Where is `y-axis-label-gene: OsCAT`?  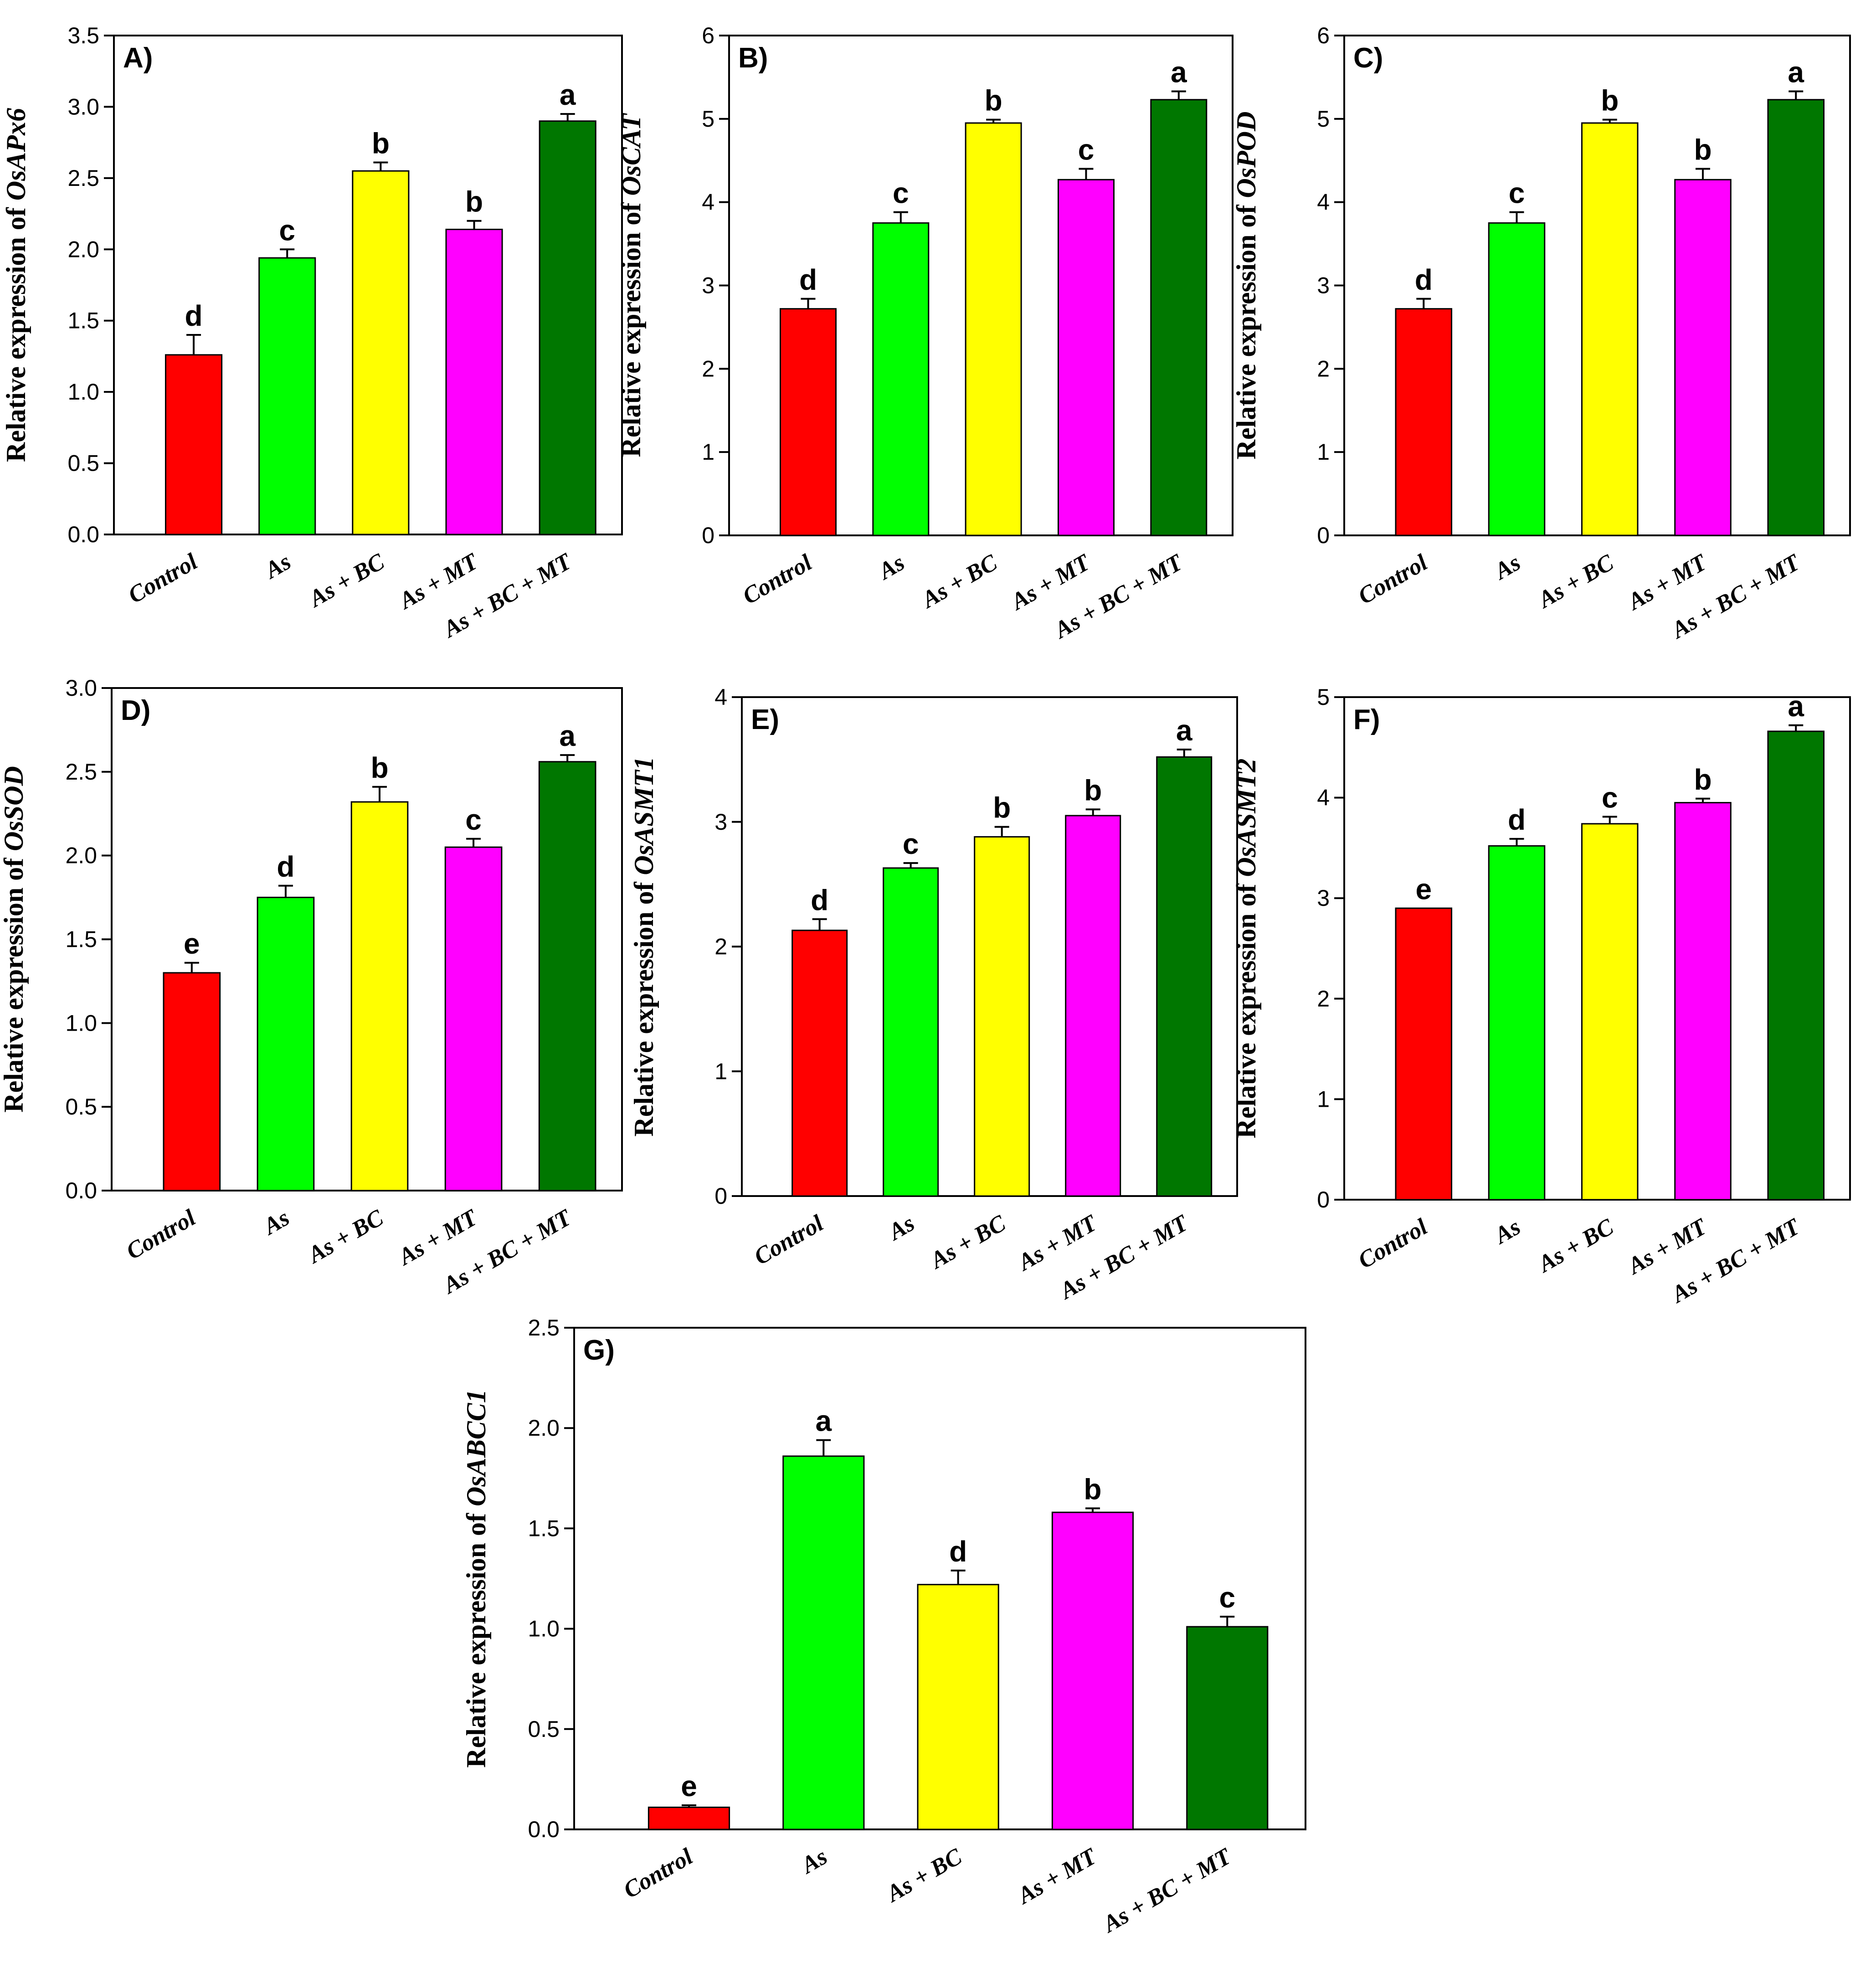 y-axis-label-gene: OsCAT is located at coordinates (631, 154).